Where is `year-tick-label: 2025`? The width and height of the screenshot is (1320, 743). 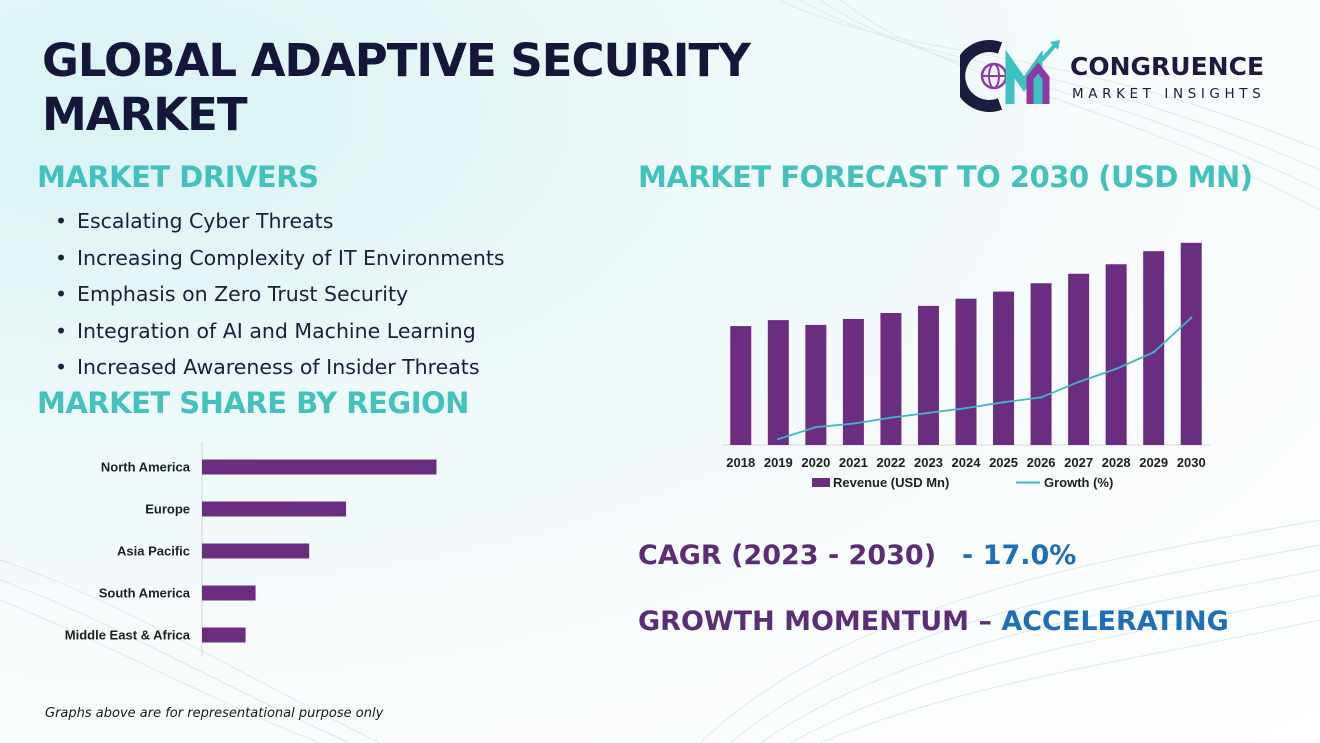
year-tick-label: 2025 is located at coordinates (1003, 462).